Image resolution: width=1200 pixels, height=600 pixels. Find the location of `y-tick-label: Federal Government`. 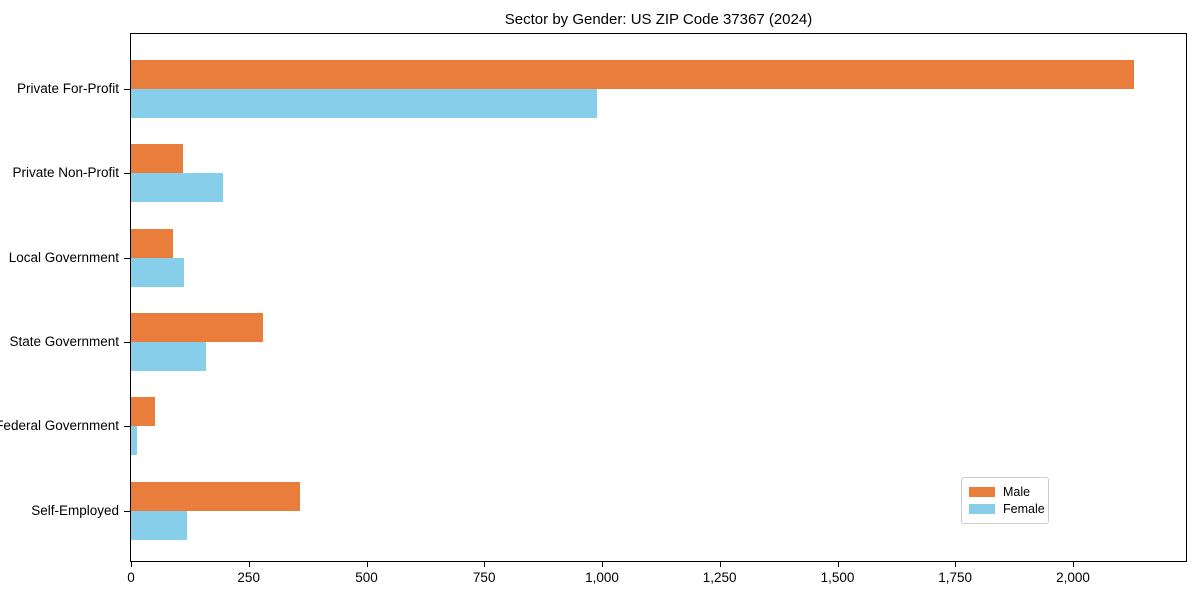

y-tick-label: Federal Government is located at coordinates (59, 426).